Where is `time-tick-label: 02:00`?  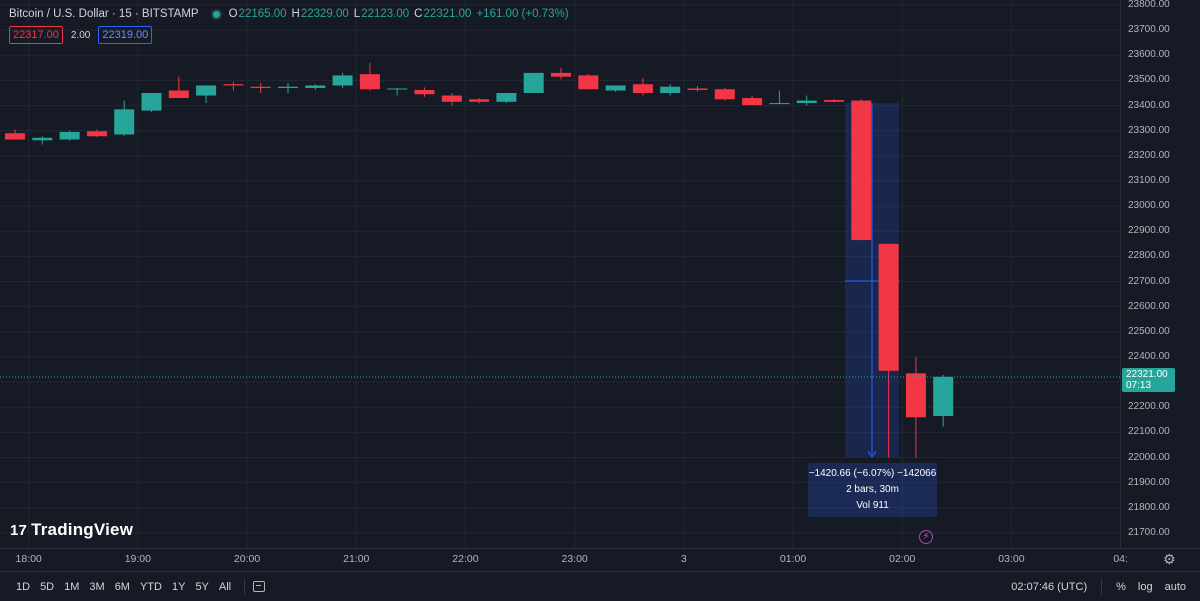
time-tick-label: 02:00 is located at coordinates (902, 559).